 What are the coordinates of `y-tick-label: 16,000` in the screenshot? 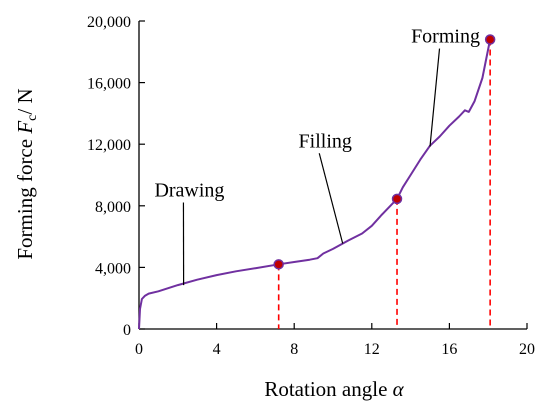 It's located at (109, 84).